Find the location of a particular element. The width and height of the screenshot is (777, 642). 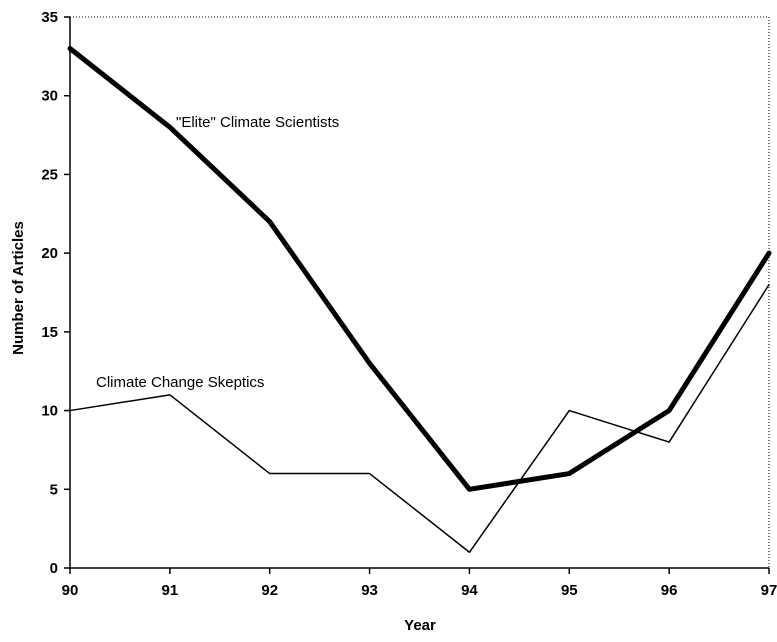

x-tick-label: 96 is located at coordinates (669, 590).